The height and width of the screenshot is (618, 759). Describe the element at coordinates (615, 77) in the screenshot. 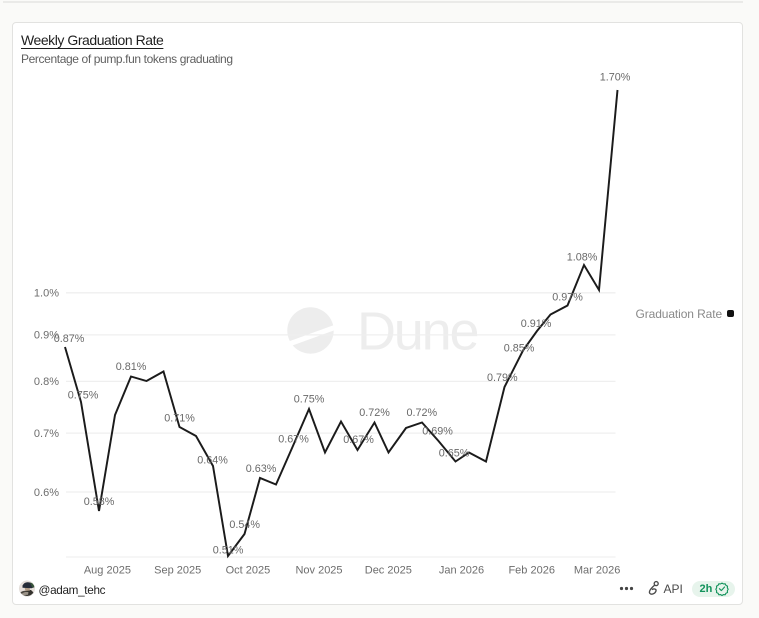

I see `svg-text: 1.70%` at that location.